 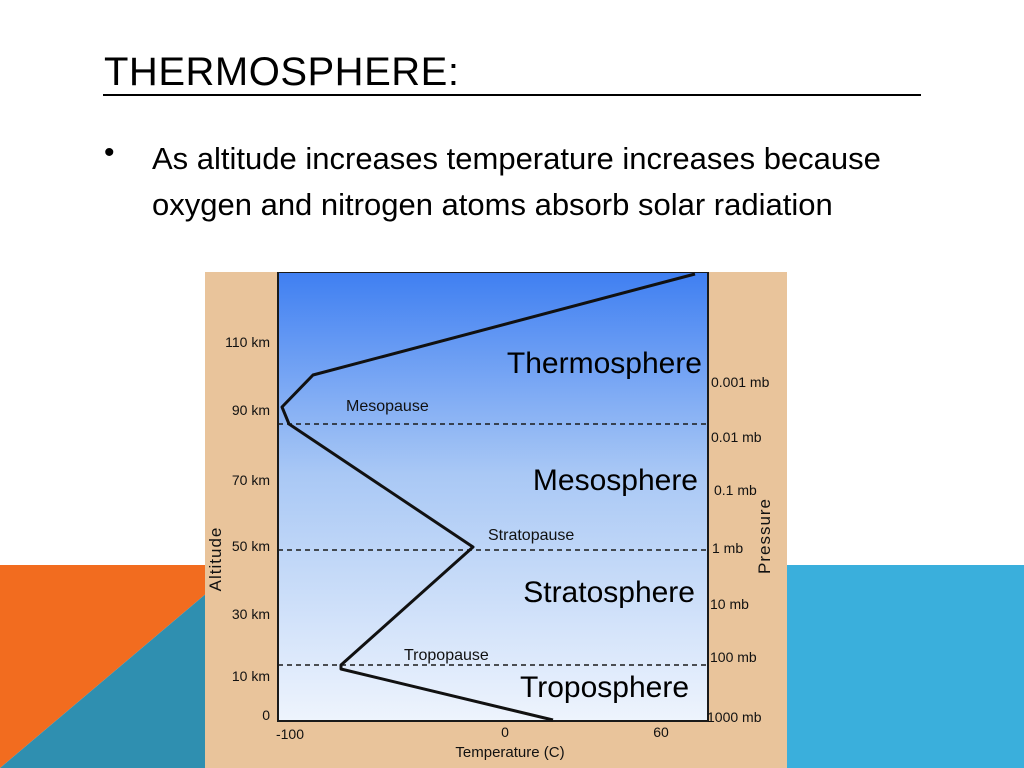 What do you see at coordinates (505, 732) in the screenshot?
I see `temperature-tick: 0` at bounding box center [505, 732].